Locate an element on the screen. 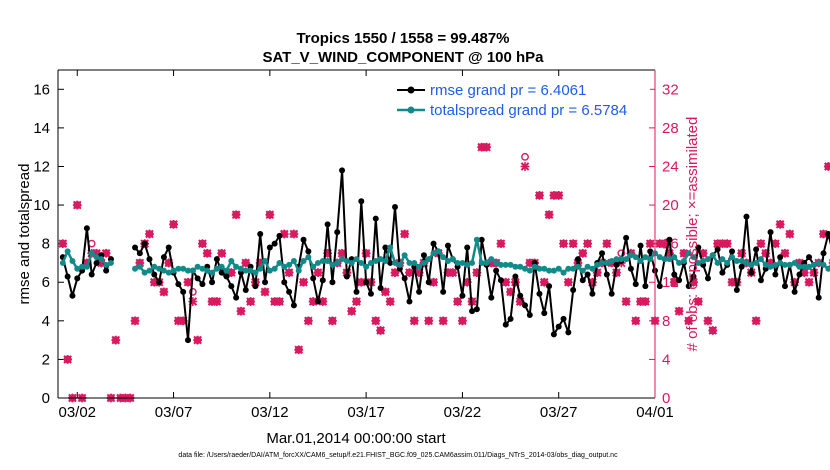 This screenshot has height=470, width=830. chart-title-line1: Tropics 1550 / 1558 = 99.487% is located at coordinates (402, 38).